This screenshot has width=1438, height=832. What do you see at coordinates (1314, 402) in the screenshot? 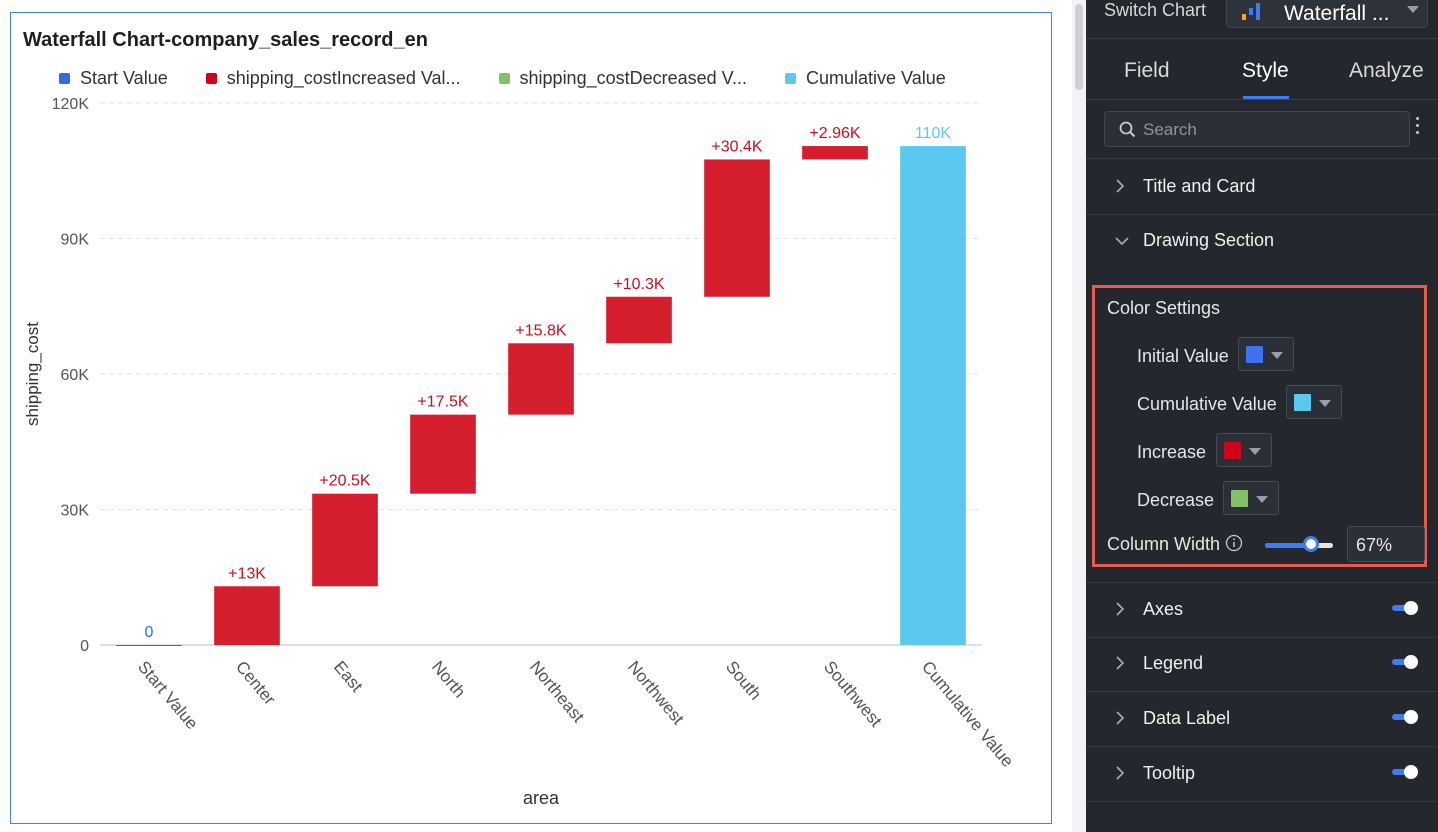
I see `cumulative-value-color-picker` at bounding box center [1314, 402].